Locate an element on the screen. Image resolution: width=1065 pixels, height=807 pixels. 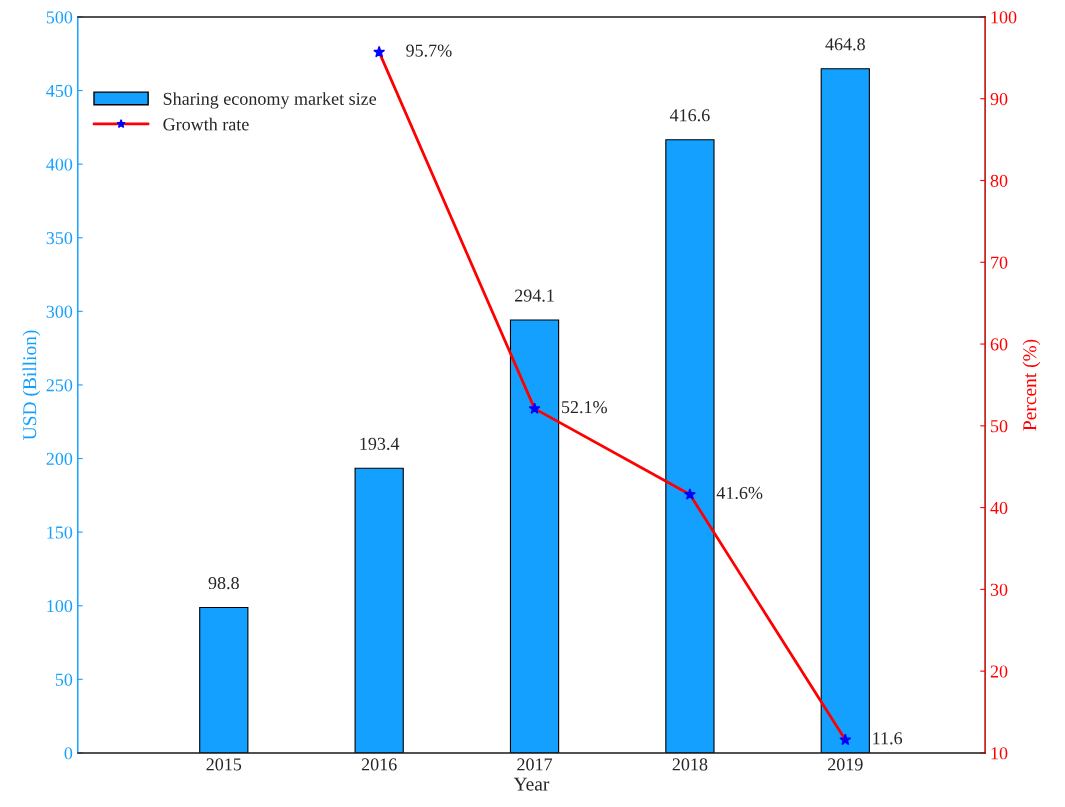
x-tick-label: 2015 is located at coordinates (224, 764).